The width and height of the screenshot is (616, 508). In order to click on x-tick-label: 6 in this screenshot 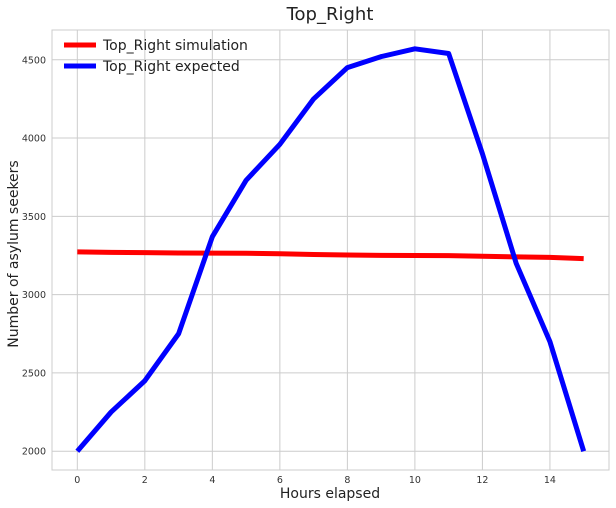, I will do `click(280, 480)`.